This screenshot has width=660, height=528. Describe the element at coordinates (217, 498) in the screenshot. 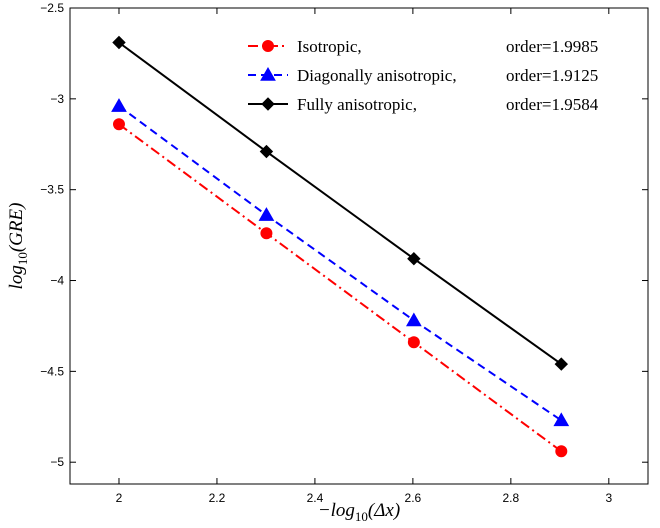

I see `x-tick-label: 2.2` at that location.